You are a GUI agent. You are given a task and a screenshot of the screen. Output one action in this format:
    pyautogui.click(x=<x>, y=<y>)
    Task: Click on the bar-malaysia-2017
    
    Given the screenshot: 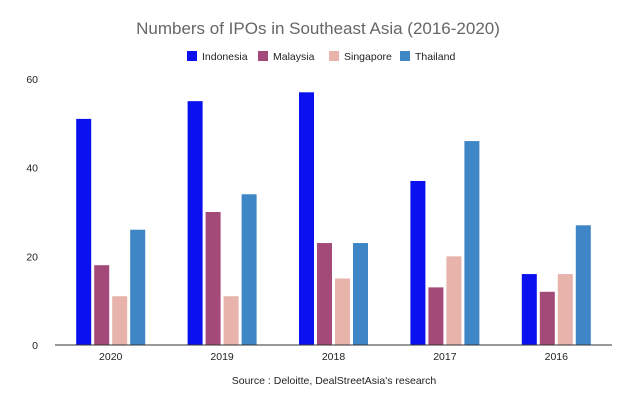 What is the action you would take?
    pyautogui.click(x=436, y=316)
    